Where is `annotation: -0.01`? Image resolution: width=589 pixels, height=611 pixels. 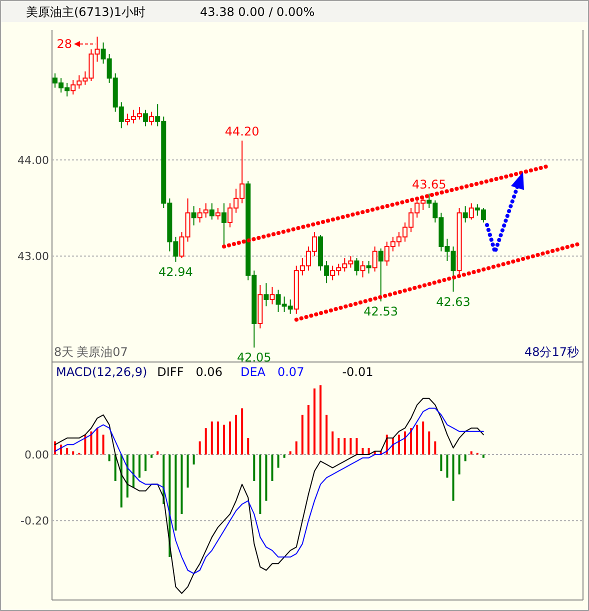
annotation: -0.01 is located at coordinates (358, 372).